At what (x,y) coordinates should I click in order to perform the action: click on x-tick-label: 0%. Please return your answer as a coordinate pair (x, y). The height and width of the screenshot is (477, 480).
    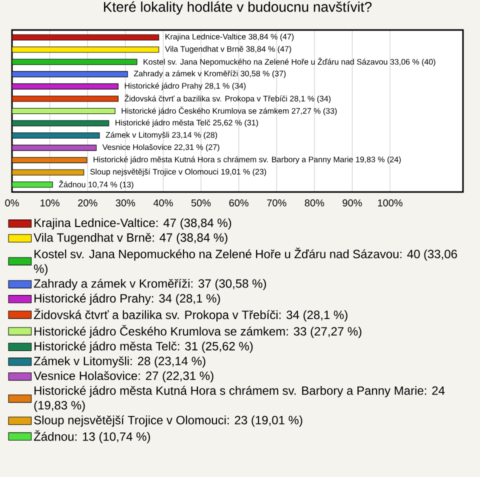
    Looking at the image, I should click on (12, 202).